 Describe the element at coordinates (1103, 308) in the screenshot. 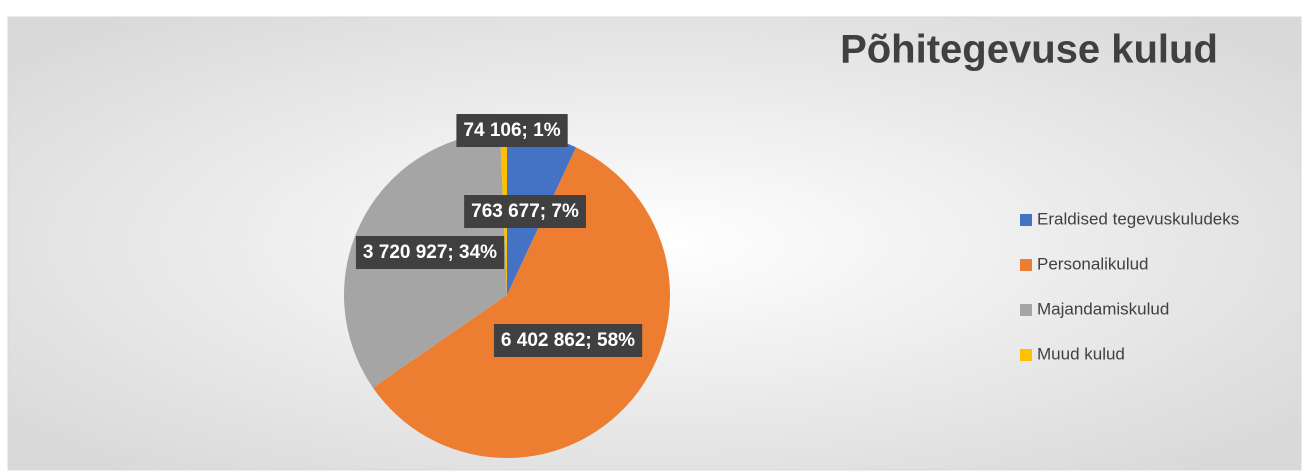

I see `legend-label: Majandamiskulud` at that location.